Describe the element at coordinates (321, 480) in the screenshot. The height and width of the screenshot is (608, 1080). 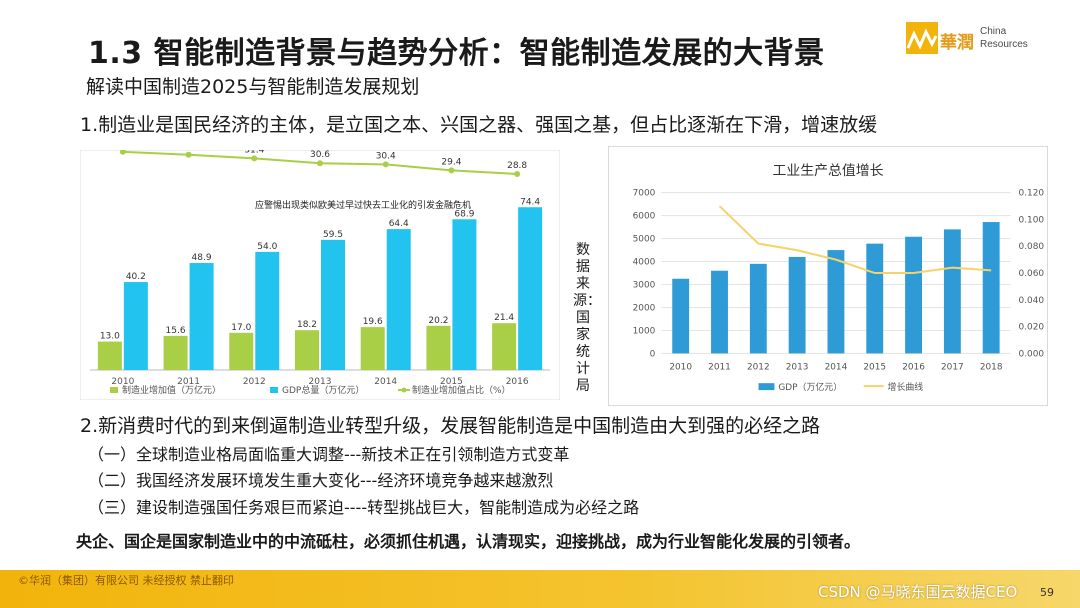
I see `sub-point-2: （二）我国经济发展环境发生重大变化---经济环境竞争越来越激烈` at that location.